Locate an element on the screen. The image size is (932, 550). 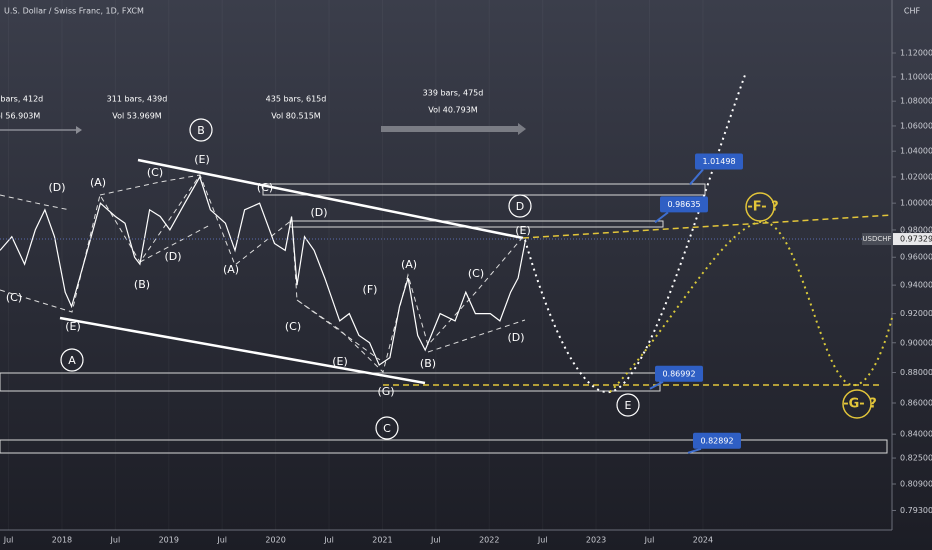
range-info: Vol 80.515M is located at coordinates (296, 116).